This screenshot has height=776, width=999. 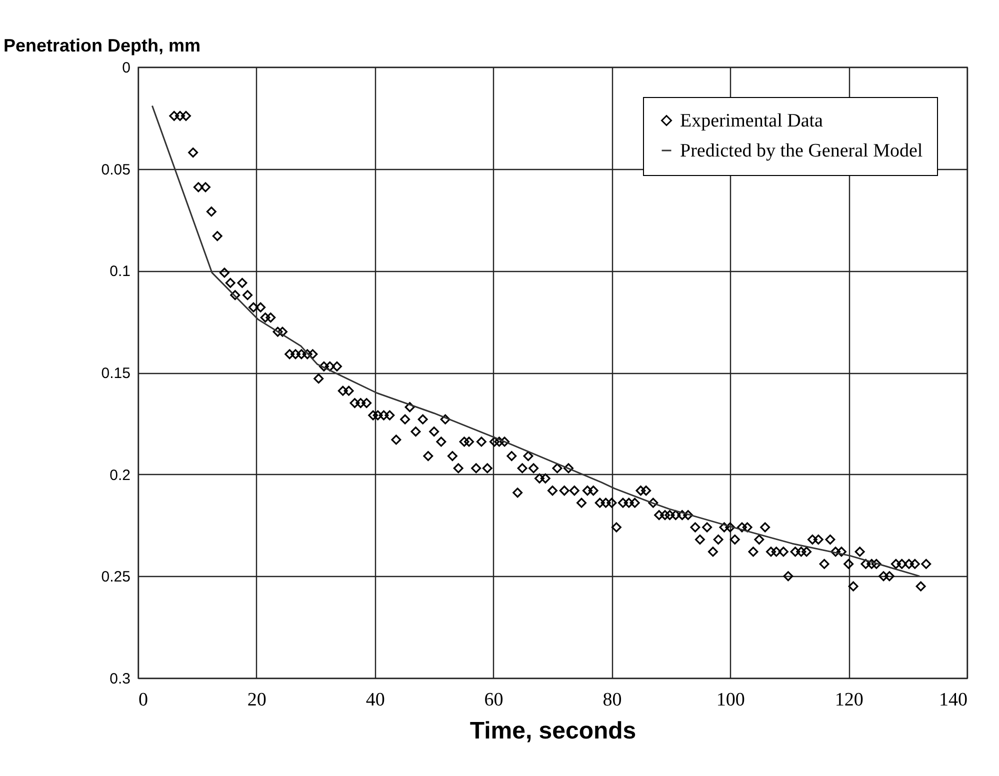 What do you see at coordinates (102, 46) in the screenshot?
I see `y-axis-title: Penetration Depth, mm` at bounding box center [102, 46].